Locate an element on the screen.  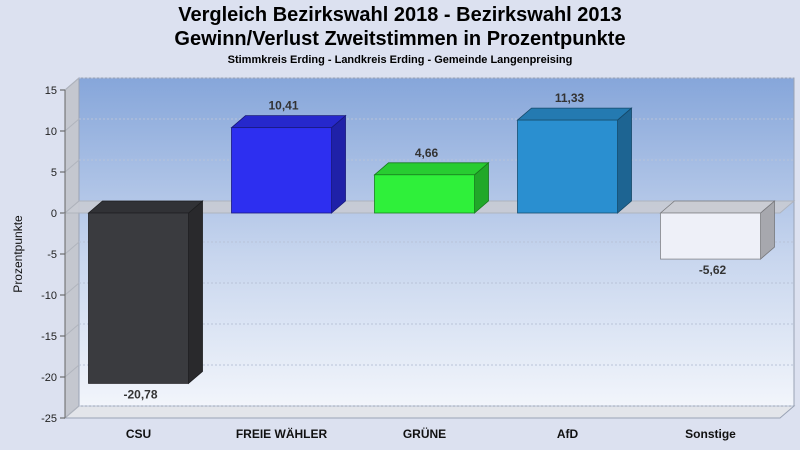
x-tick-label: CSU is located at coordinates (138, 434).